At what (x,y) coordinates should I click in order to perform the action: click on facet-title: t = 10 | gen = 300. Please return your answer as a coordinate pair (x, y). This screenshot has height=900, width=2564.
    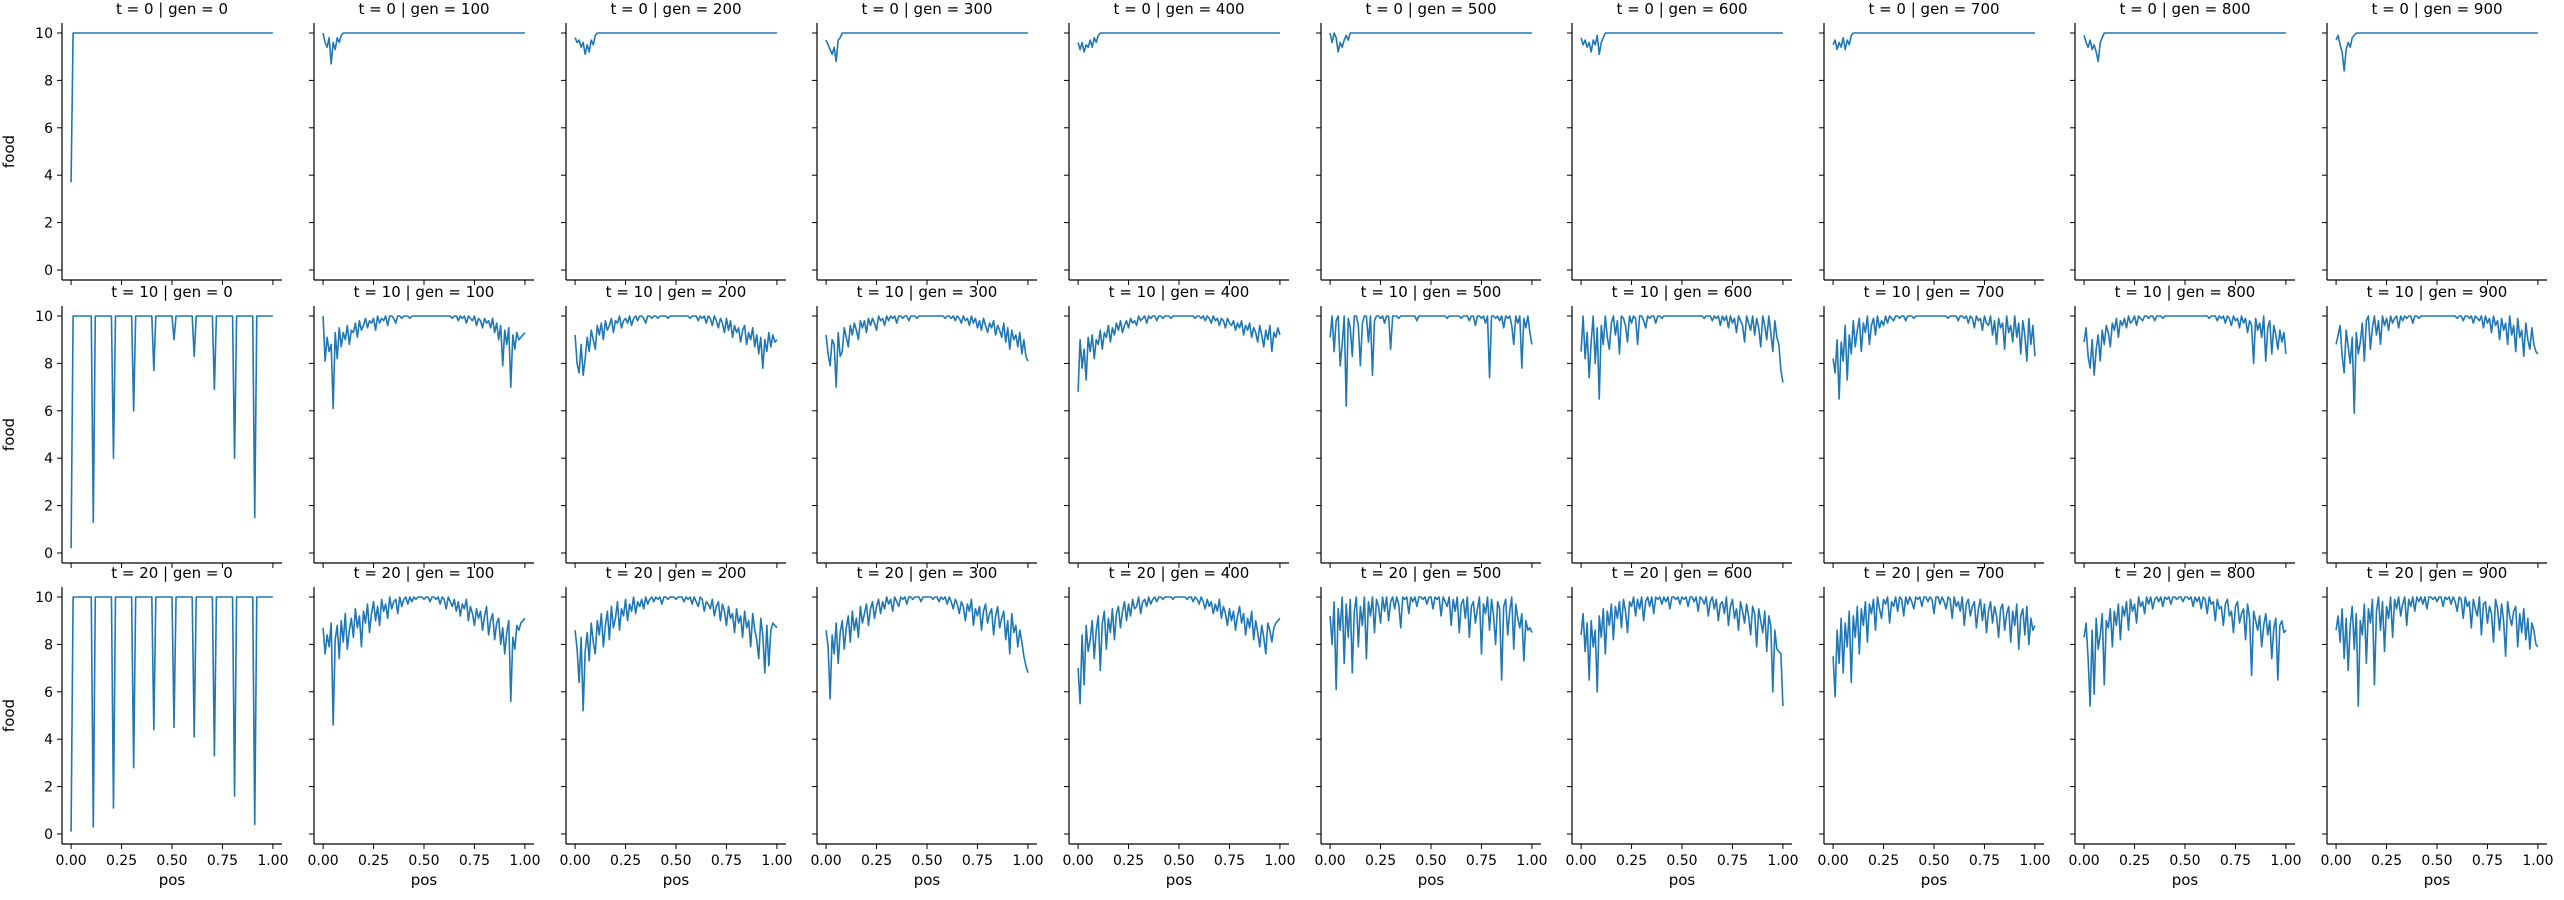
    Looking at the image, I should click on (927, 292).